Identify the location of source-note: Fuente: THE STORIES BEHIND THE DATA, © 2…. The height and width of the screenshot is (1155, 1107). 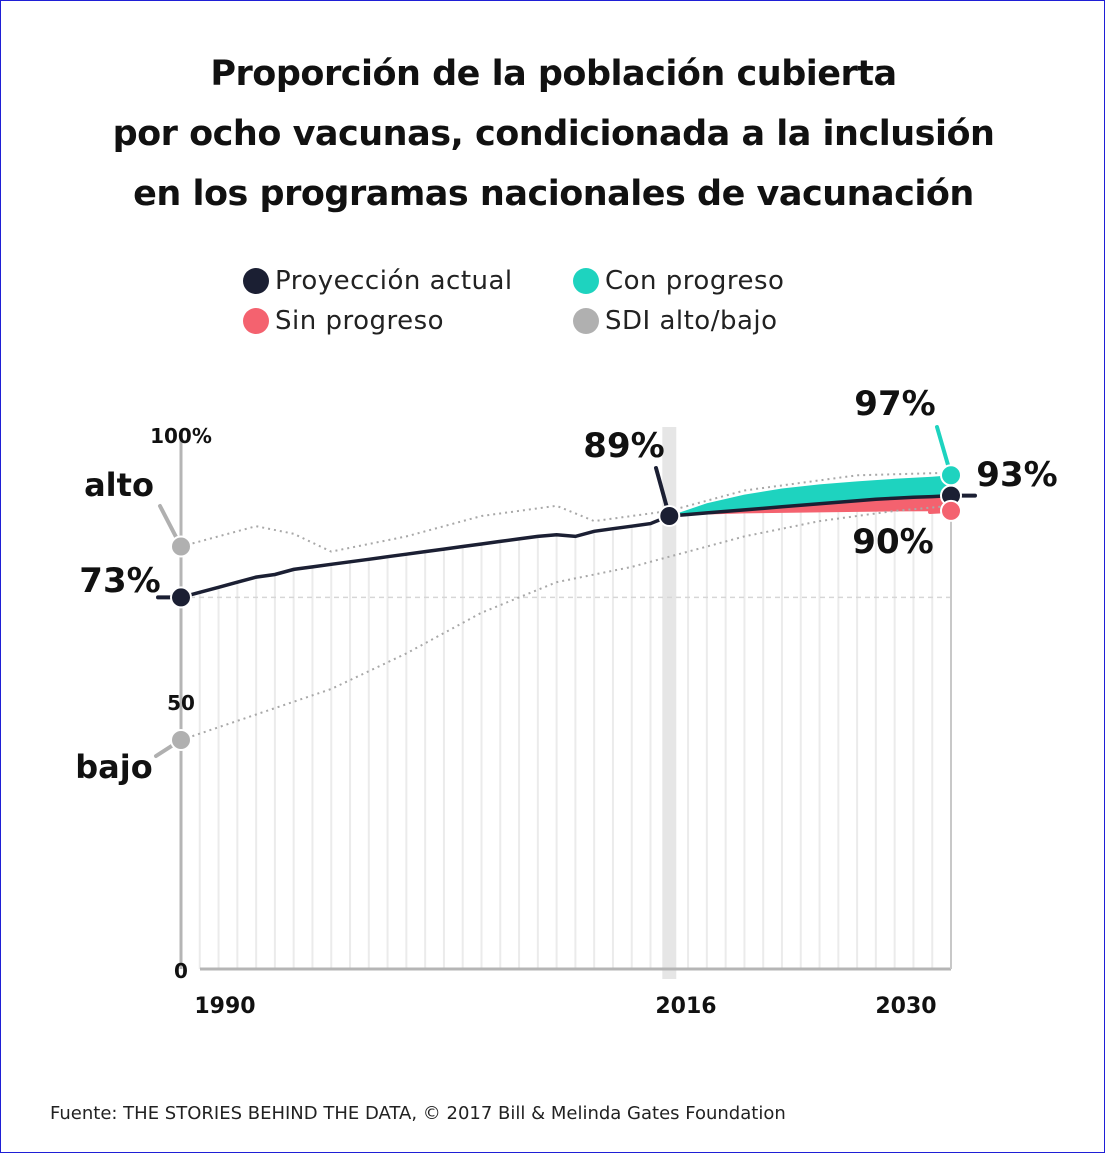
(418, 1113).